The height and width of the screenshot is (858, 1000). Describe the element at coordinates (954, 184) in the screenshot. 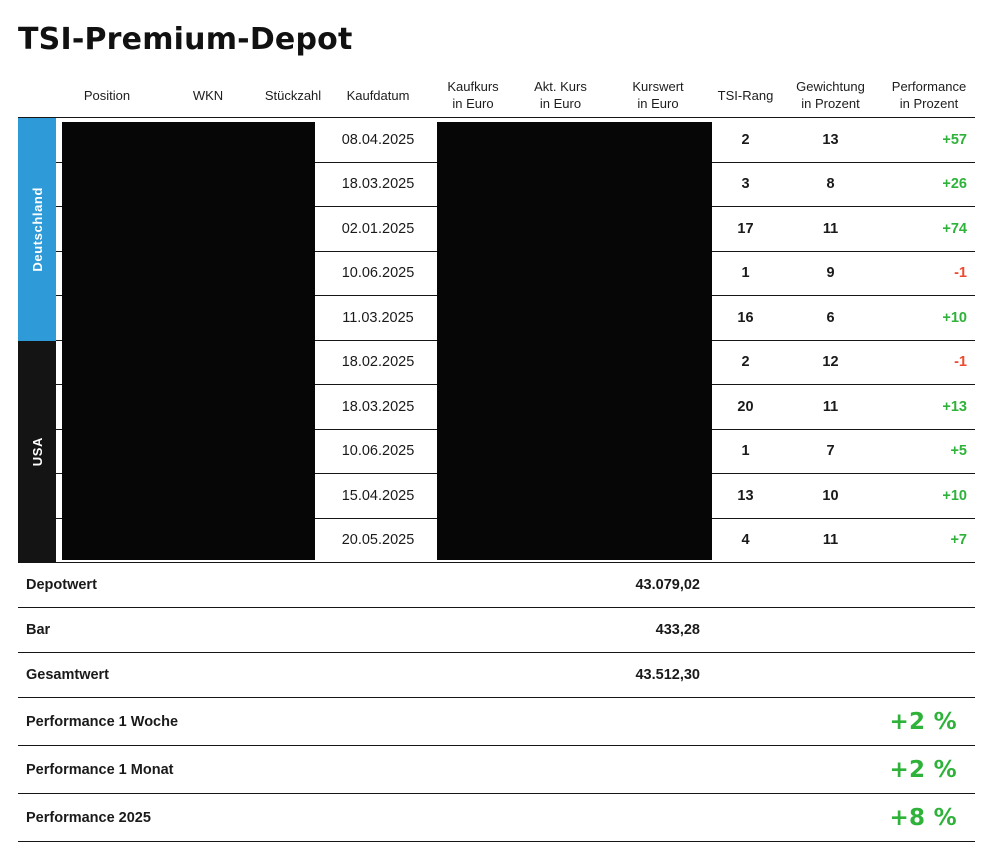

I see `cell-performance: +26` at that location.